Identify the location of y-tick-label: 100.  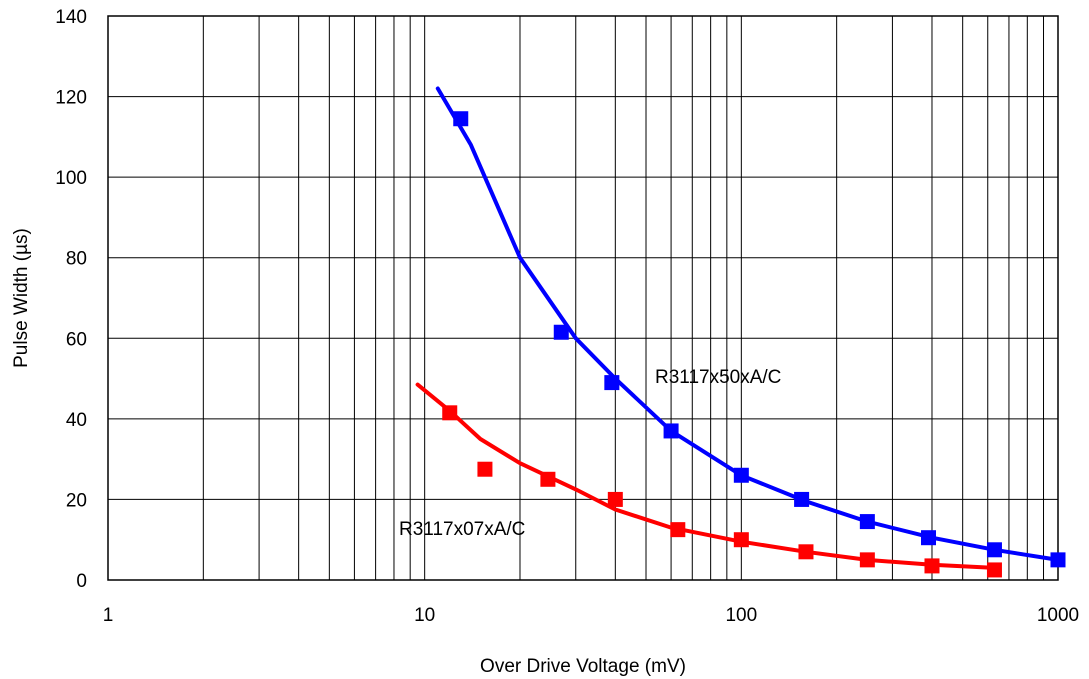
(71, 178).